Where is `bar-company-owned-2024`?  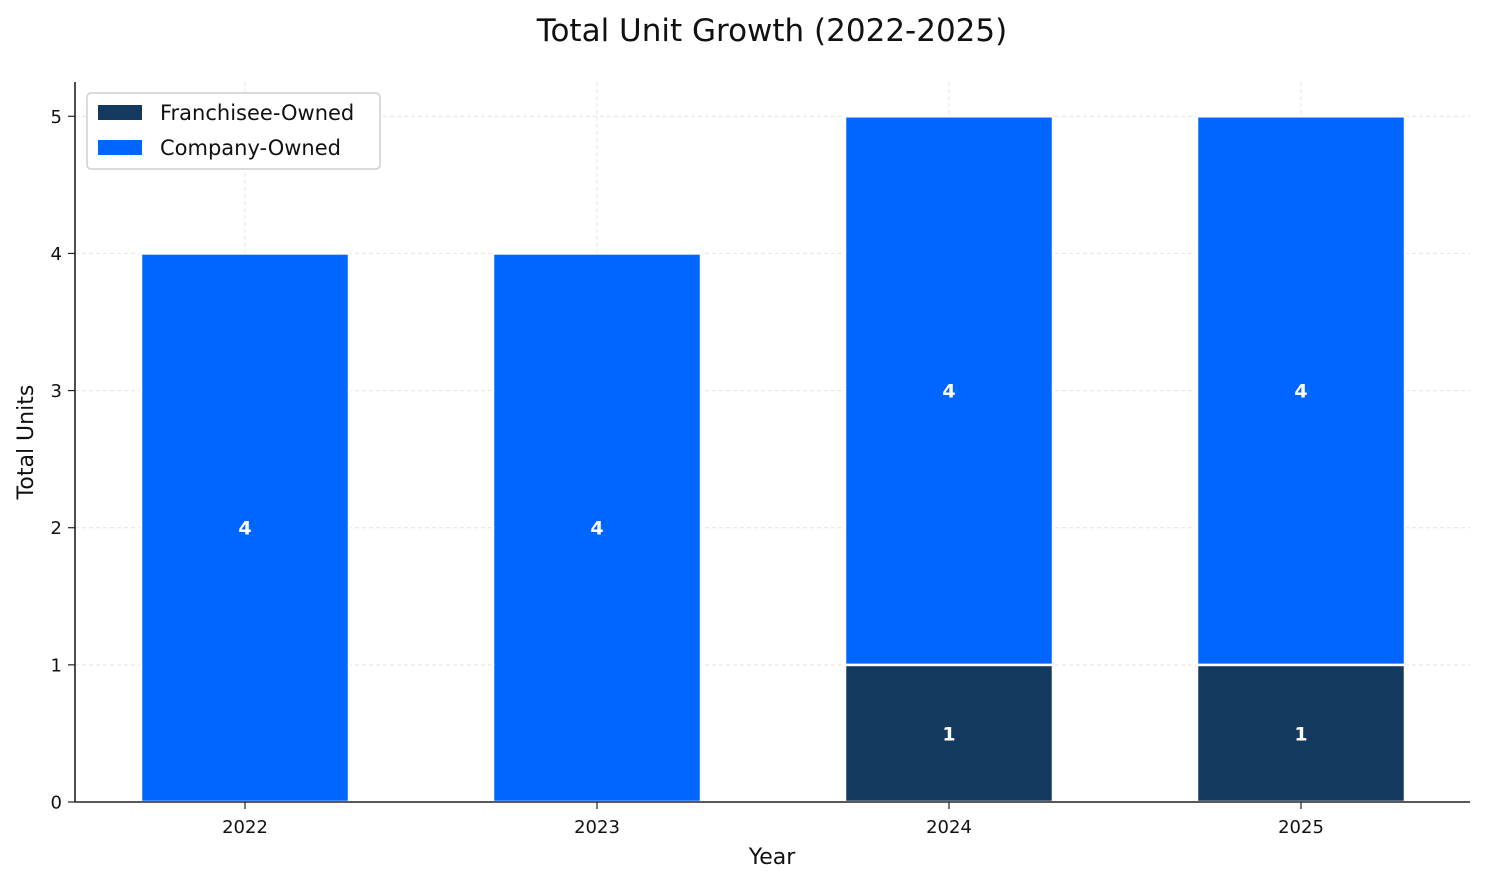
bar-company-owned-2024 is located at coordinates (949, 391).